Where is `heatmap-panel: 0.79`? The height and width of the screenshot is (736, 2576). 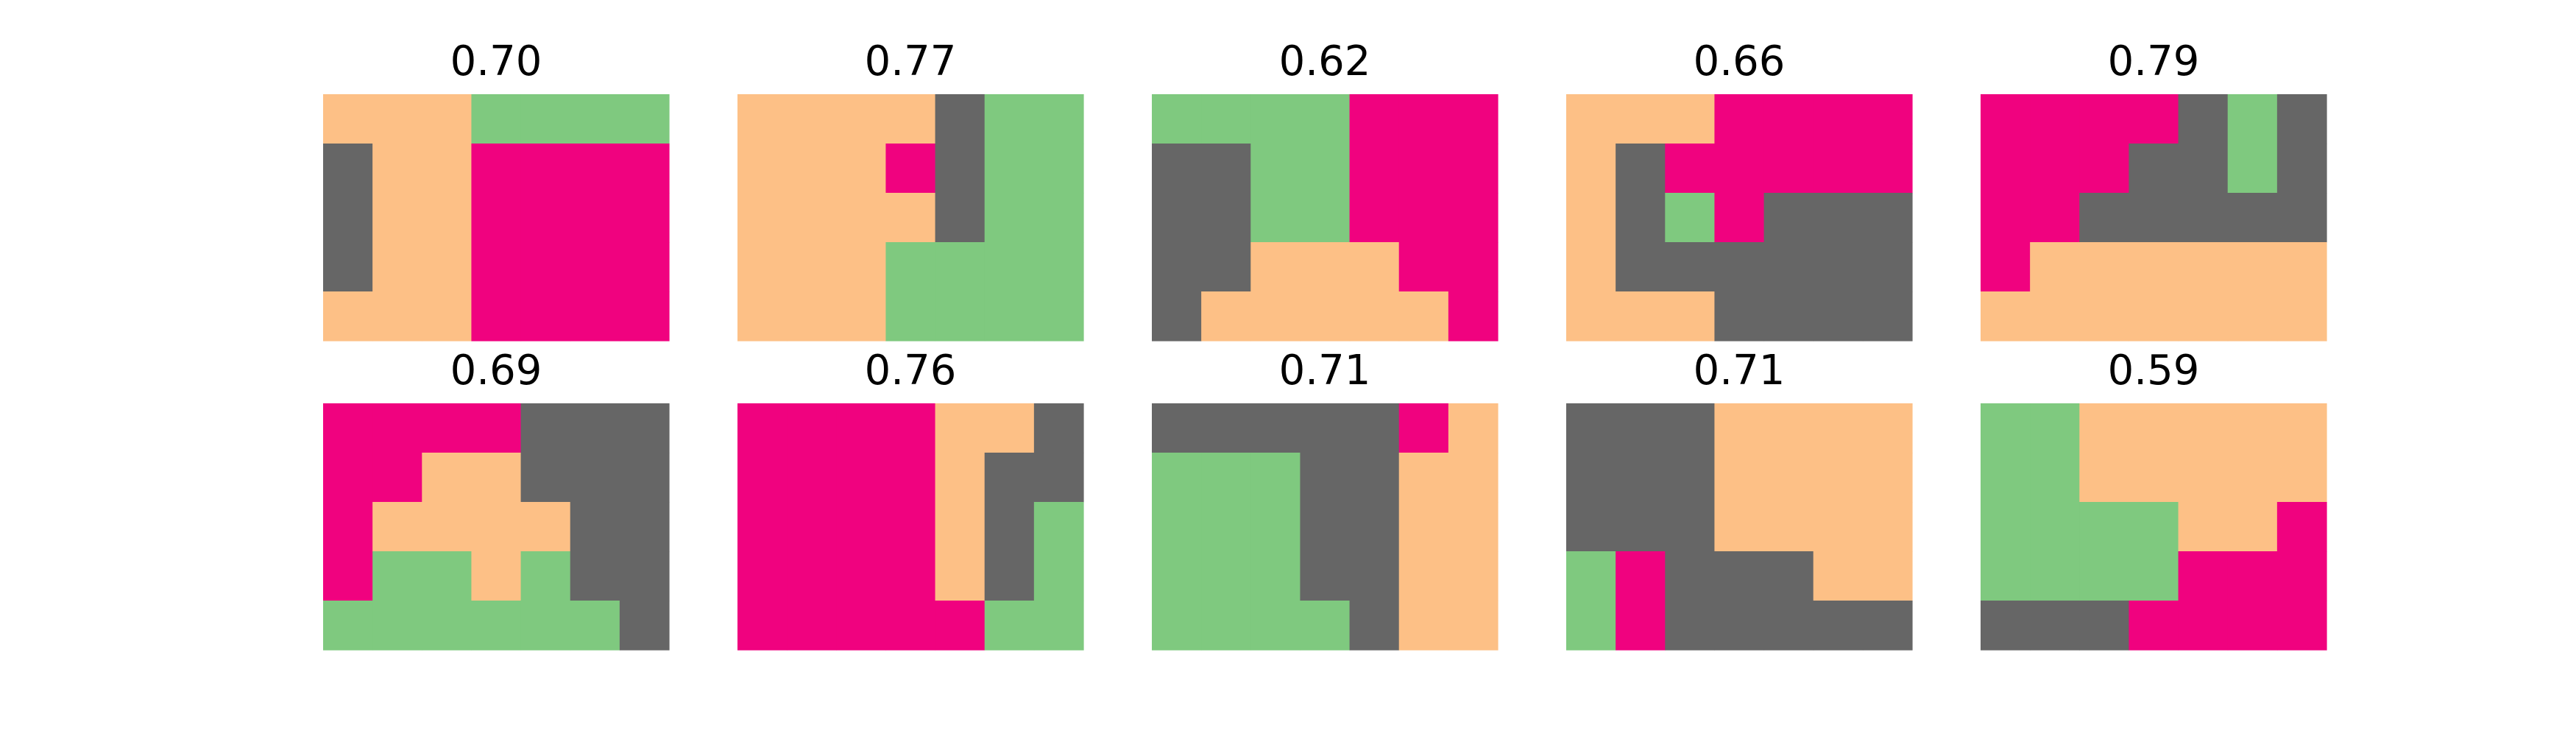 heatmap-panel: 0.79 is located at coordinates (2154, 190).